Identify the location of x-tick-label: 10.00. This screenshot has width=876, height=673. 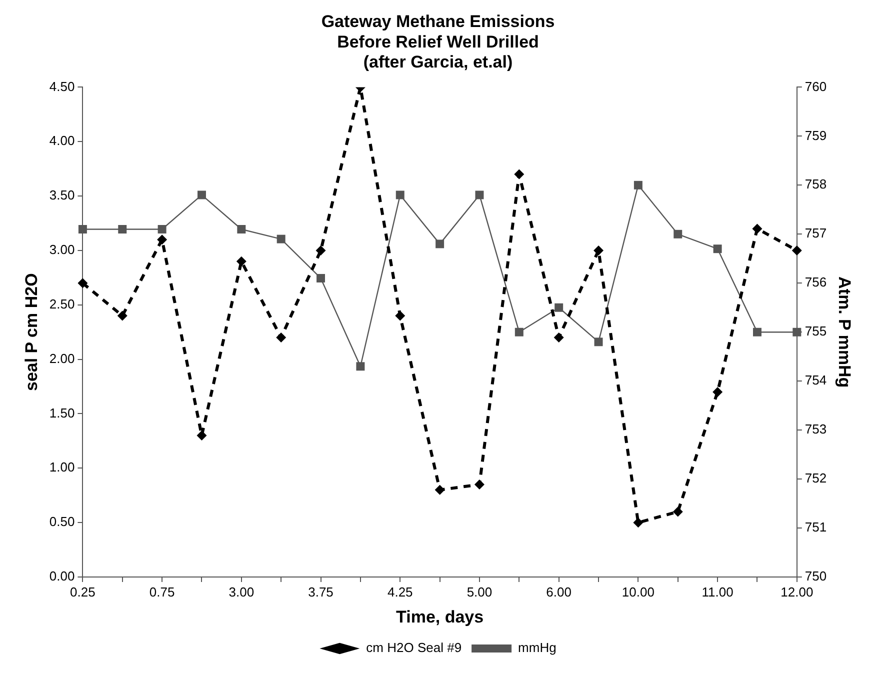
(638, 592).